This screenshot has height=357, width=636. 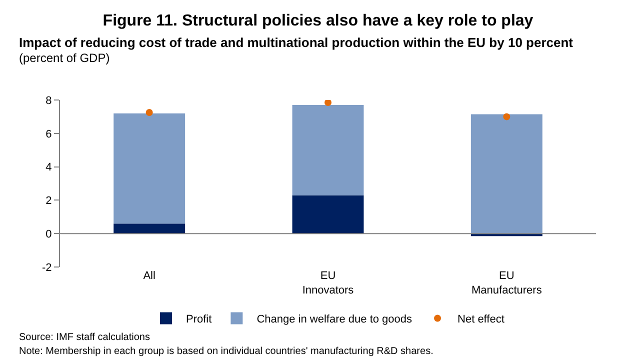 What do you see at coordinates (64, 58) in the screenshot?
I see `y-axis-title: (percent of GDP)` at bounding box center [64, 58].